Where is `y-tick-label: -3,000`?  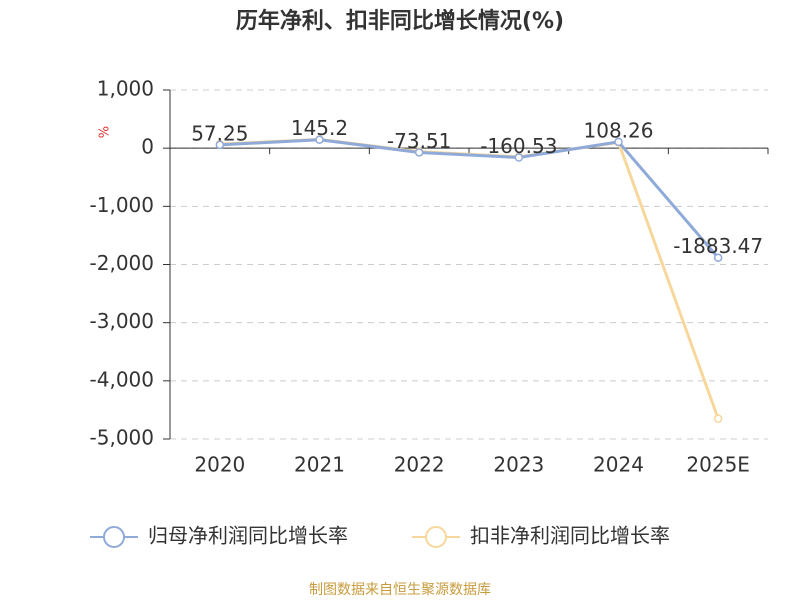
y-tick-label: -3,000 is located at coordinates (122, 321).